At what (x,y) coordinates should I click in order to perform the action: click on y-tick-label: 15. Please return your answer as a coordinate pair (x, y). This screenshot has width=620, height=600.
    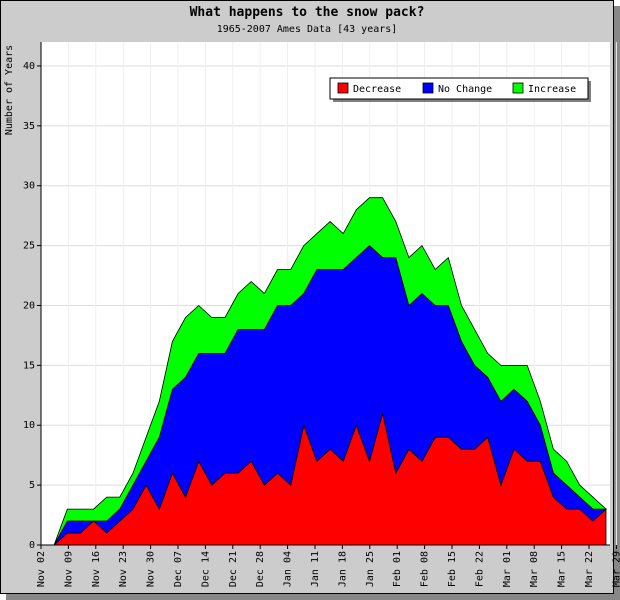
    Looking at the image, I should click on (29, 365).